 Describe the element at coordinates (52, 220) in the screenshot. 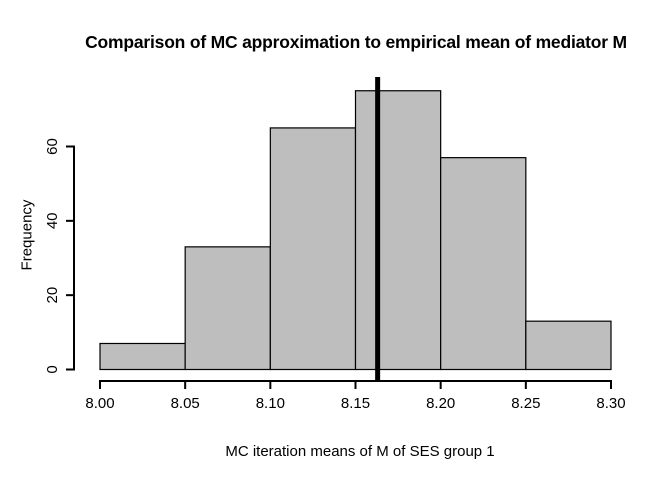

I see `y-tick-label: 40` at that location.